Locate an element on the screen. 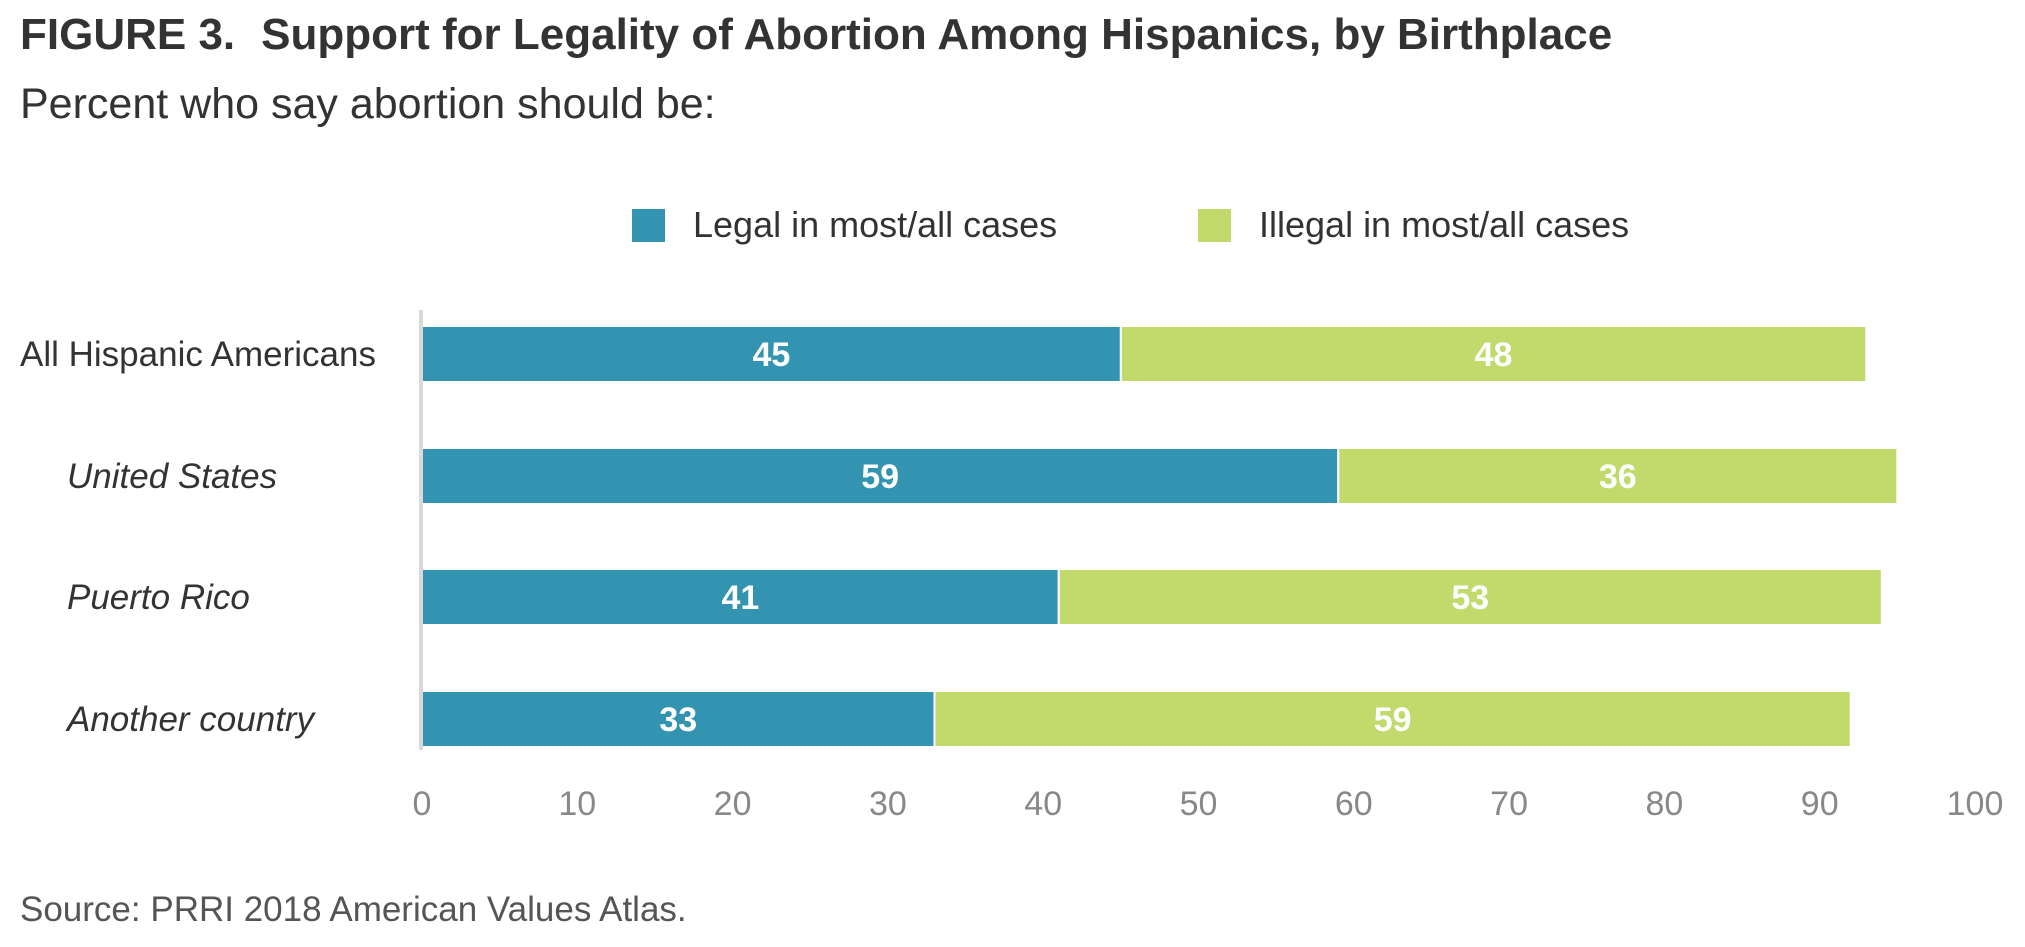 Image resolution: width=2025 pixels, height=947 pixels. x-tick-label: 100 is located at coordinates (1975, 804).